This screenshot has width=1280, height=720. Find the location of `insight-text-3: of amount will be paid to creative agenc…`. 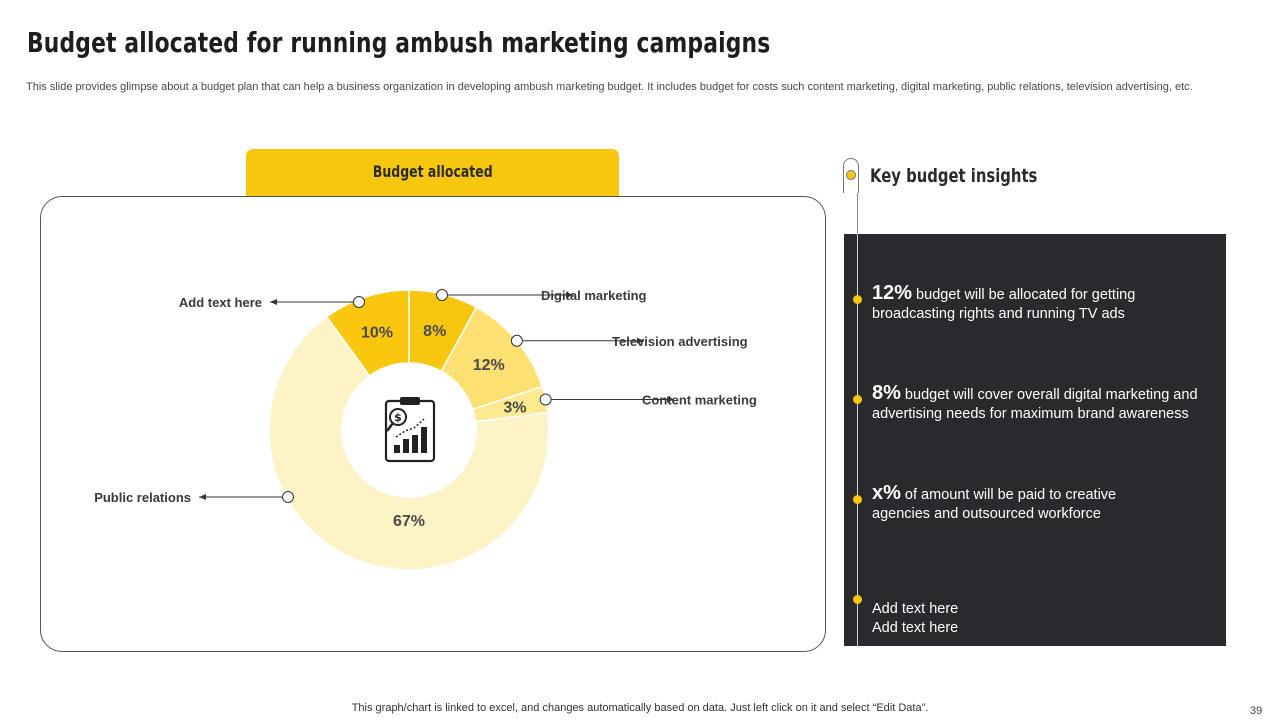

insight-text-3: of amount will be paid to creative agenc… is located at coordinates (994, 504).